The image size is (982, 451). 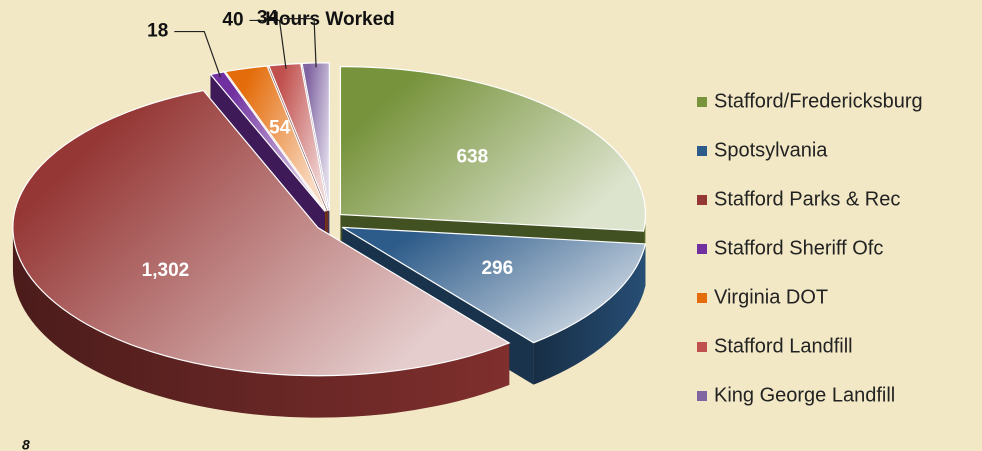 I want to click on data-label: 40, so click(x=232, y=19).